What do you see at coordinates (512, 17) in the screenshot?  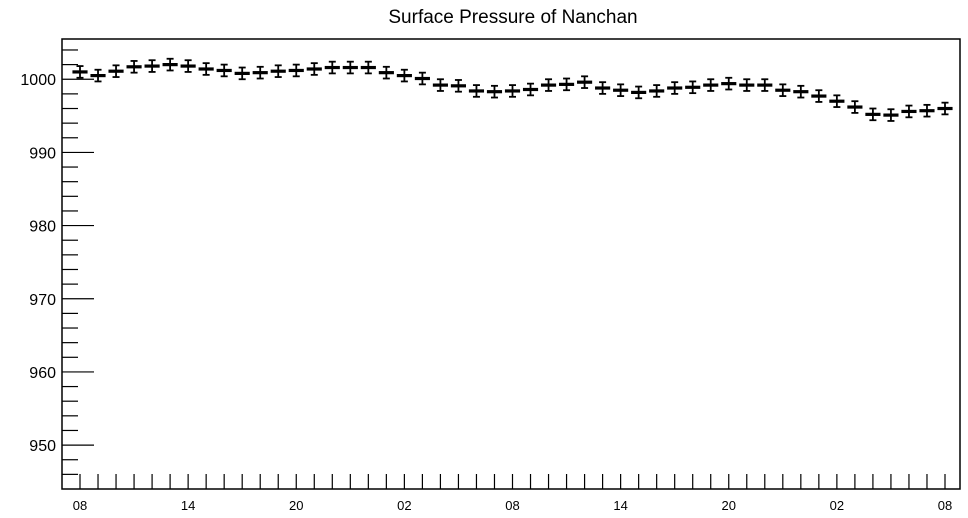 I see `chart-title: Surface Pressure of Nanchan` at bounding box center [512, 17].